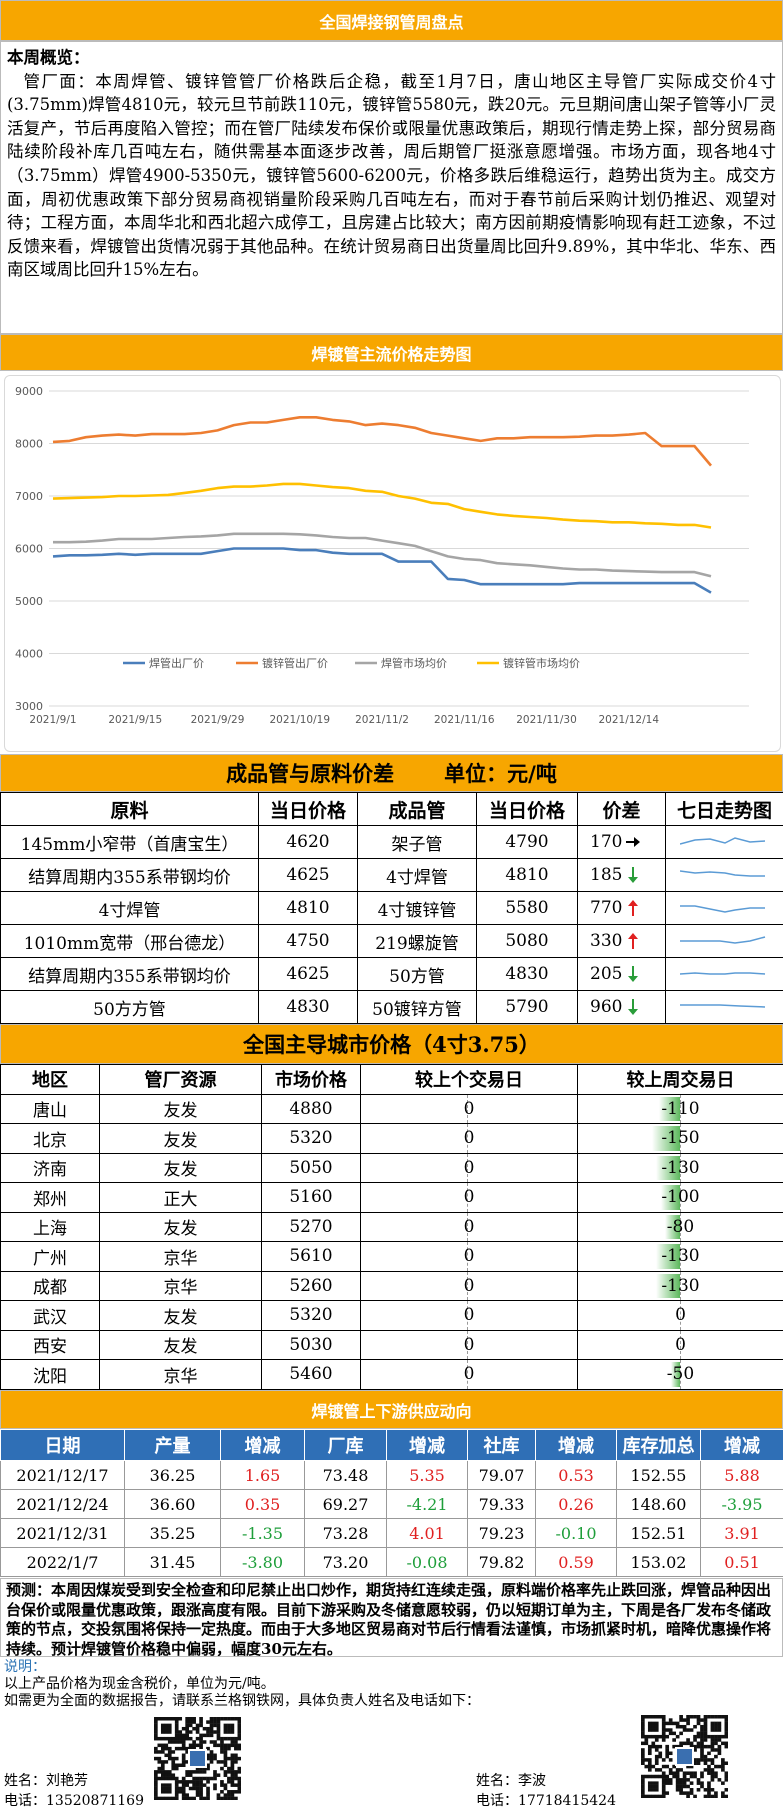  What do you see at coordinates (180, 1079) in the screenshot?
I see `header-cell: 管厂资源` at bounding box center [180, 1079].